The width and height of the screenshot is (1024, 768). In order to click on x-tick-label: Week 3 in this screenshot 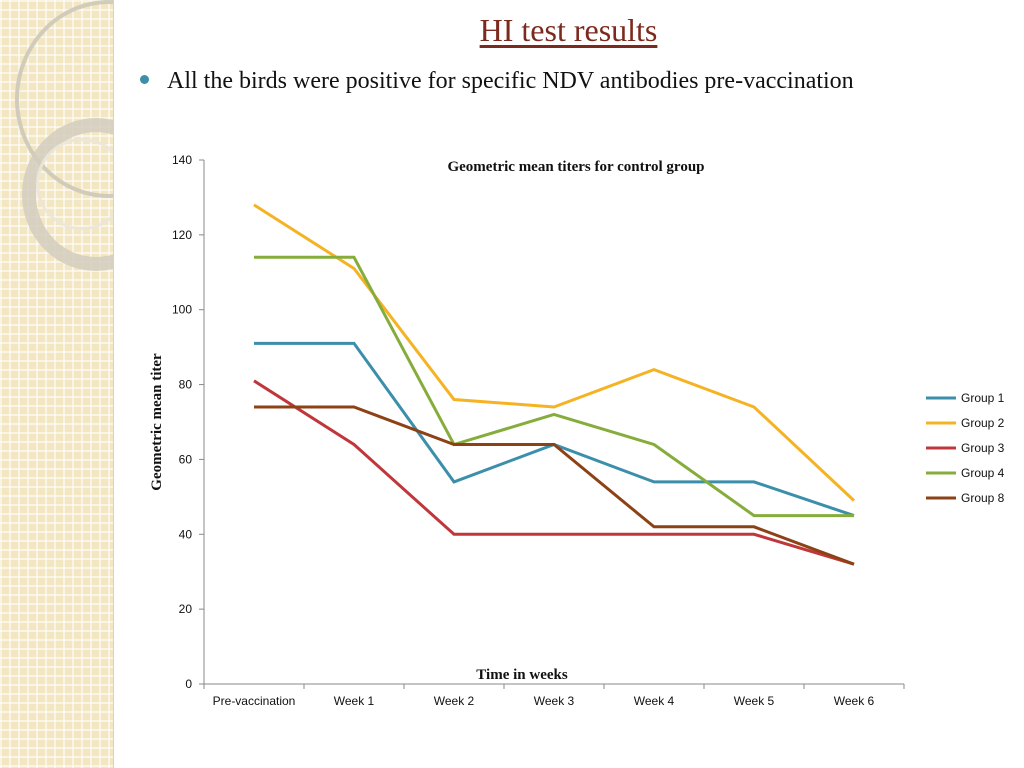, I will do `click(554, 701)`.